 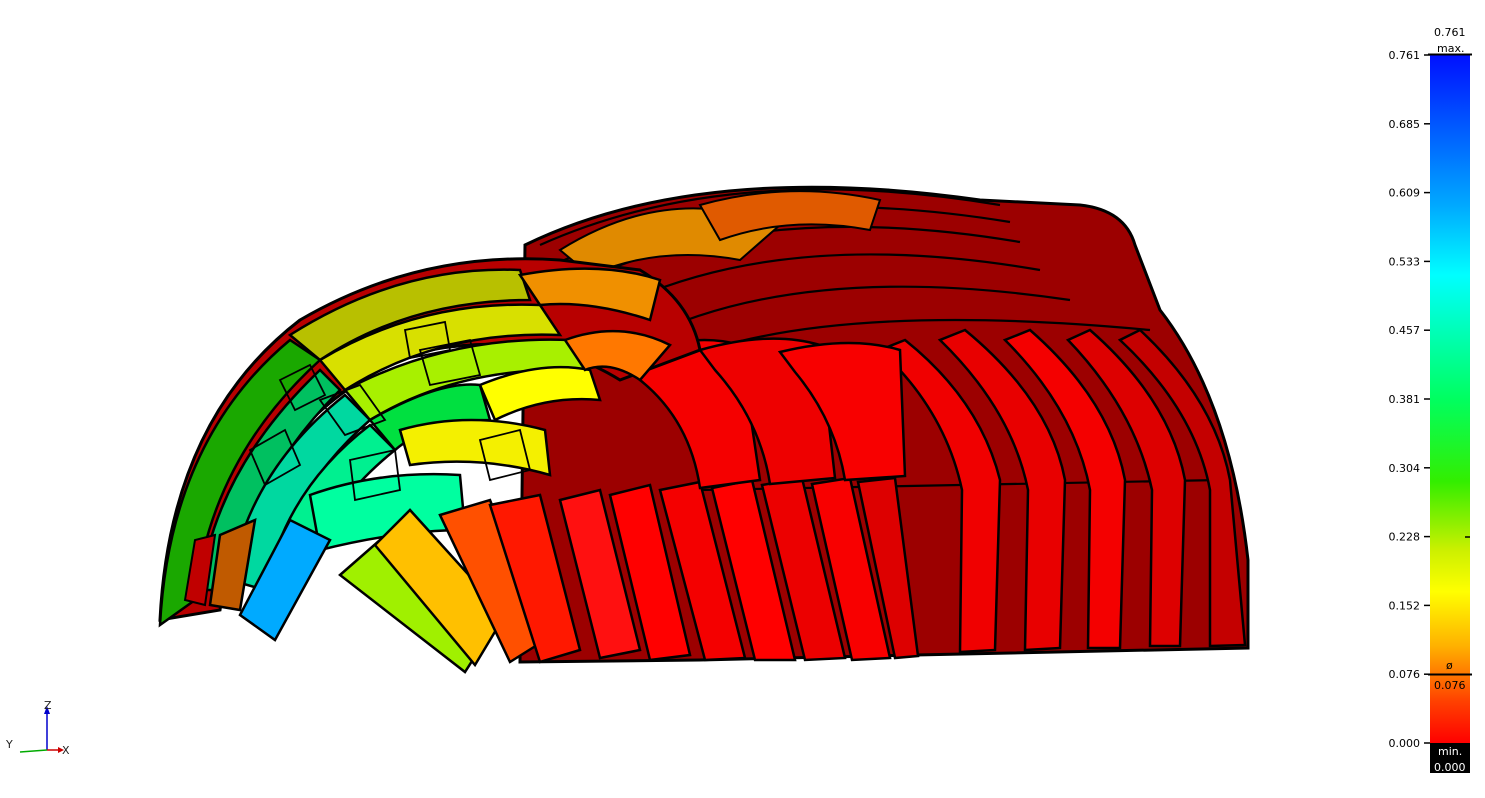 I want to click on x-arrow-icon, so click(x=61, y=750).